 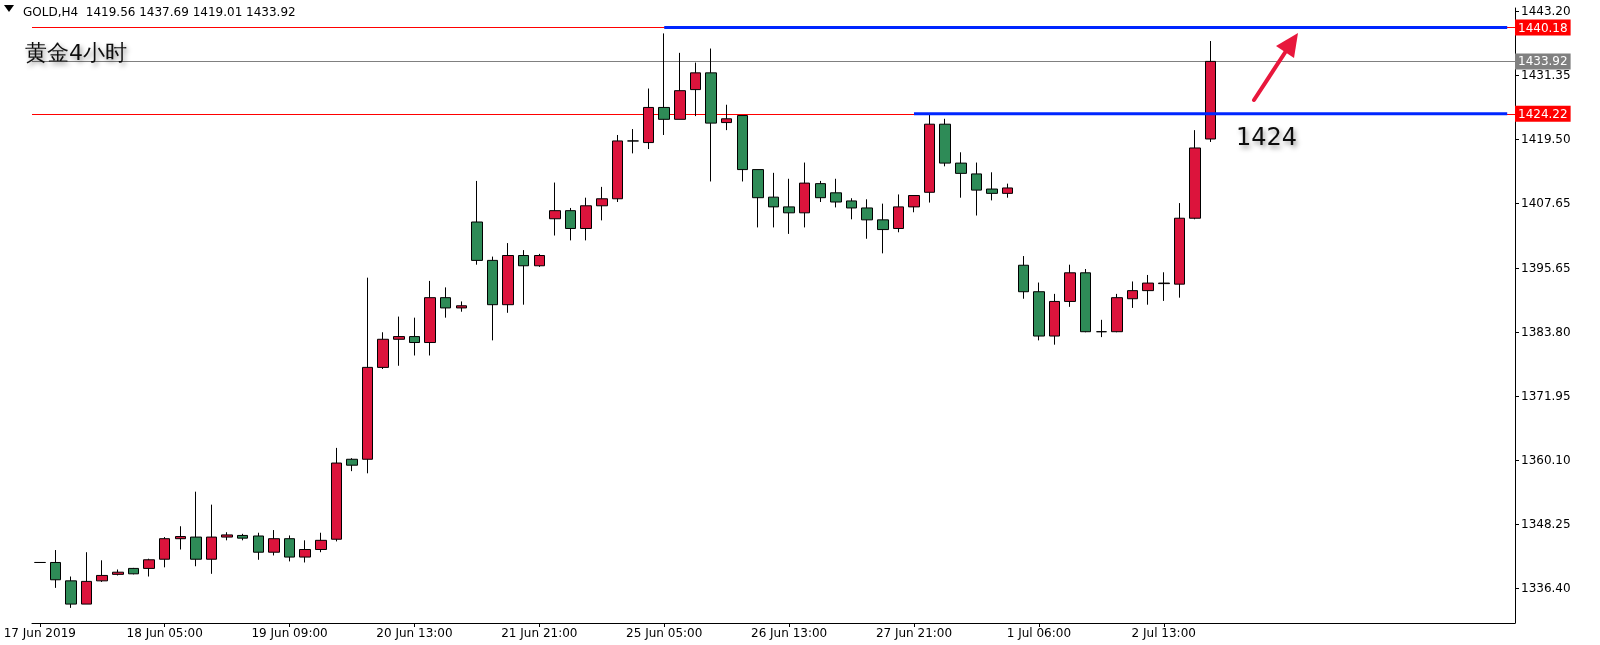 I want to click on y-tick-label: 1419.50, so click(x=1546, y=139).